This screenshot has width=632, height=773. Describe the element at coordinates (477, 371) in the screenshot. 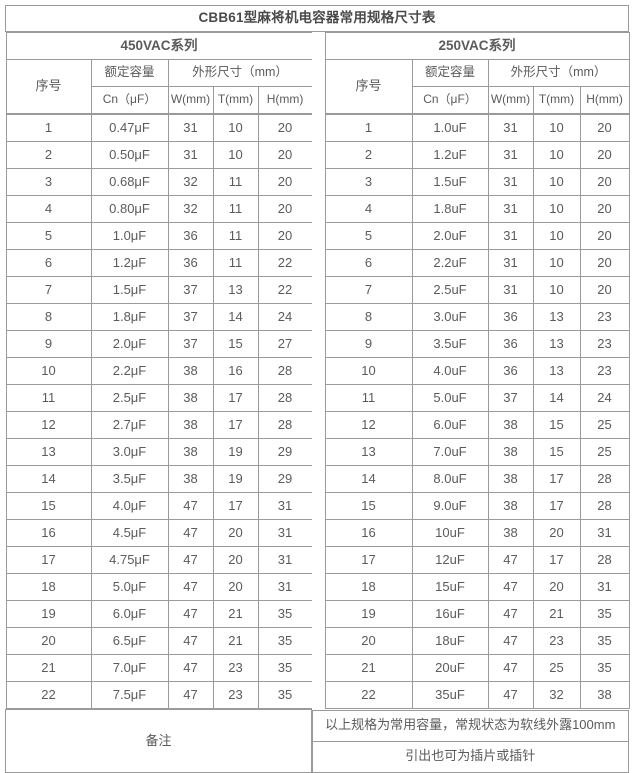

I see `table-row: 10 4.0uF 36 13 23` at that location.